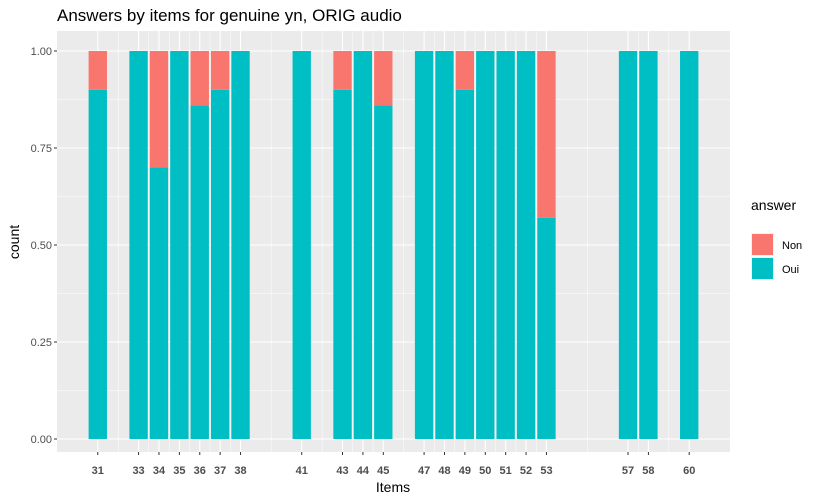  I want to click on x-tick-label: 33, so click(138, 471).